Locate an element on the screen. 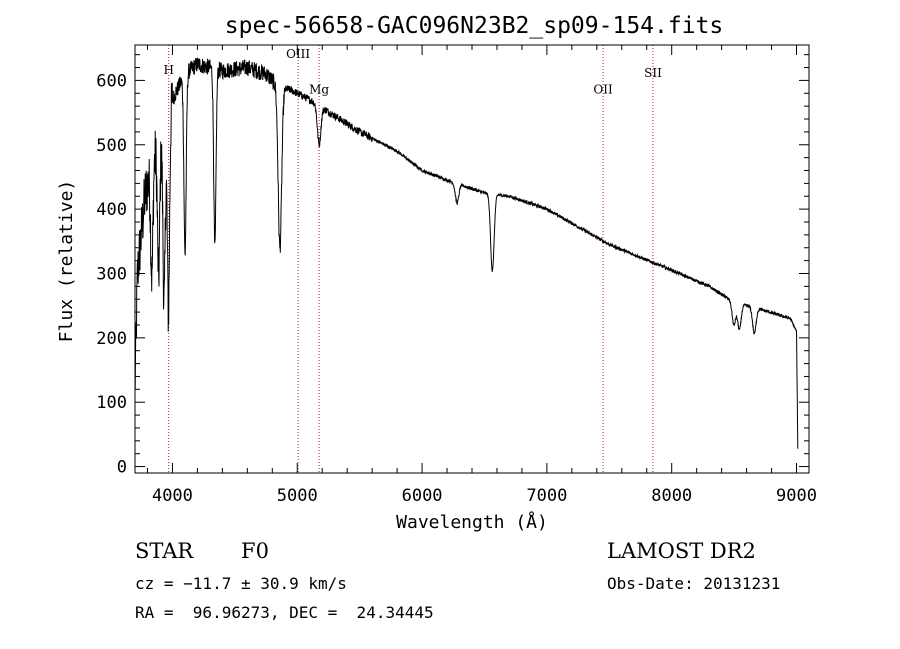 Image resolution: width=900 pixels, height=649 pixels. y-tick-label: 400 is located at coordinates (111, 210).